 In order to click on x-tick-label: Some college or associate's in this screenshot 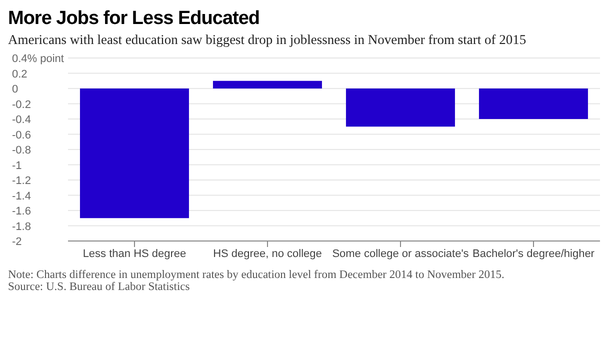, I will do `click(401, 254)`.